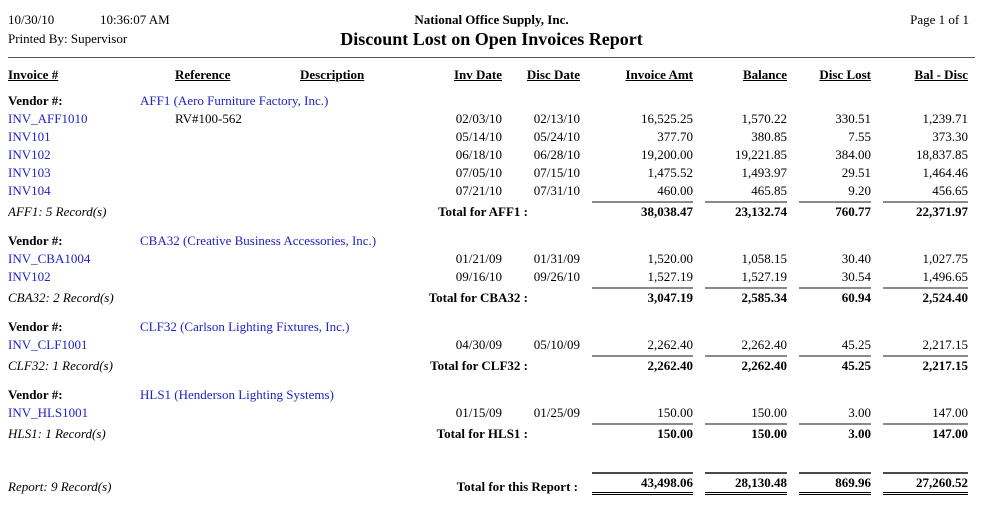 The image size is (983, 509). What do you see at coordinates (642, 364) in the screenshot?
I see `total-value-invoice_amt: 2,262.40` at bounding box center [642, 364].